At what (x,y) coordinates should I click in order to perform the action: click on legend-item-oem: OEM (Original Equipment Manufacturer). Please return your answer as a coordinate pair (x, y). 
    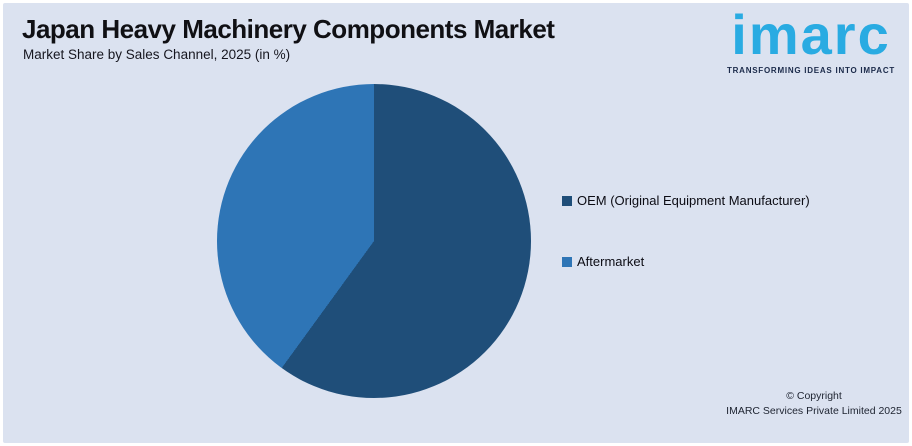
    Looking at the image, I should click on (686, 200).